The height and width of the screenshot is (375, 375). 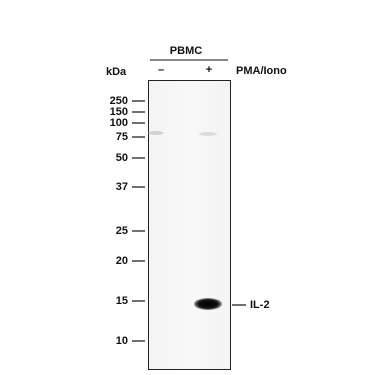 What do you see at coordinates (122, 341) in the screenshot?
I see `ladder-label: 10` at bounding box center [122, 341].